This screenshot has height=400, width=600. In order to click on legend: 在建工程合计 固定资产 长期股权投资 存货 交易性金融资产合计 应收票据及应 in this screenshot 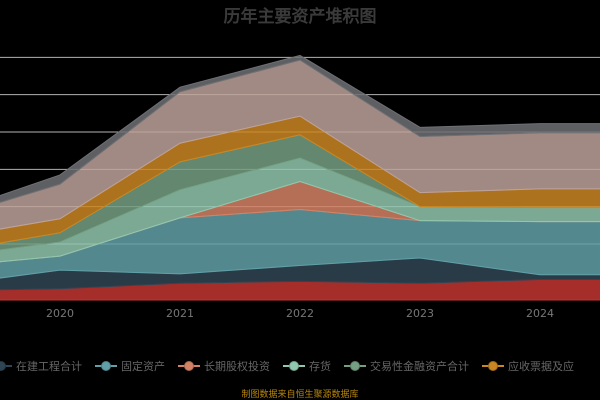, I will do `click(293, 366)`.